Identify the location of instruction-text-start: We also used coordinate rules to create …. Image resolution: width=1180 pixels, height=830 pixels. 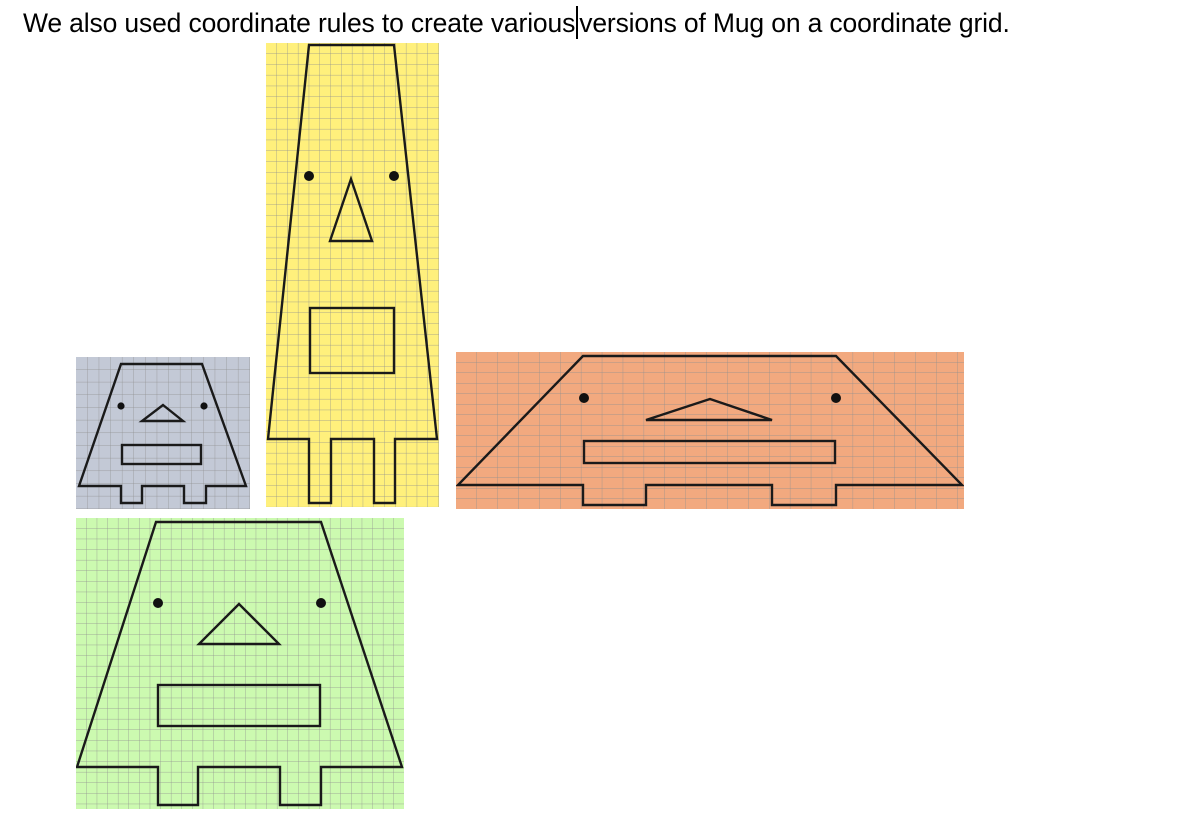
(299, 23).